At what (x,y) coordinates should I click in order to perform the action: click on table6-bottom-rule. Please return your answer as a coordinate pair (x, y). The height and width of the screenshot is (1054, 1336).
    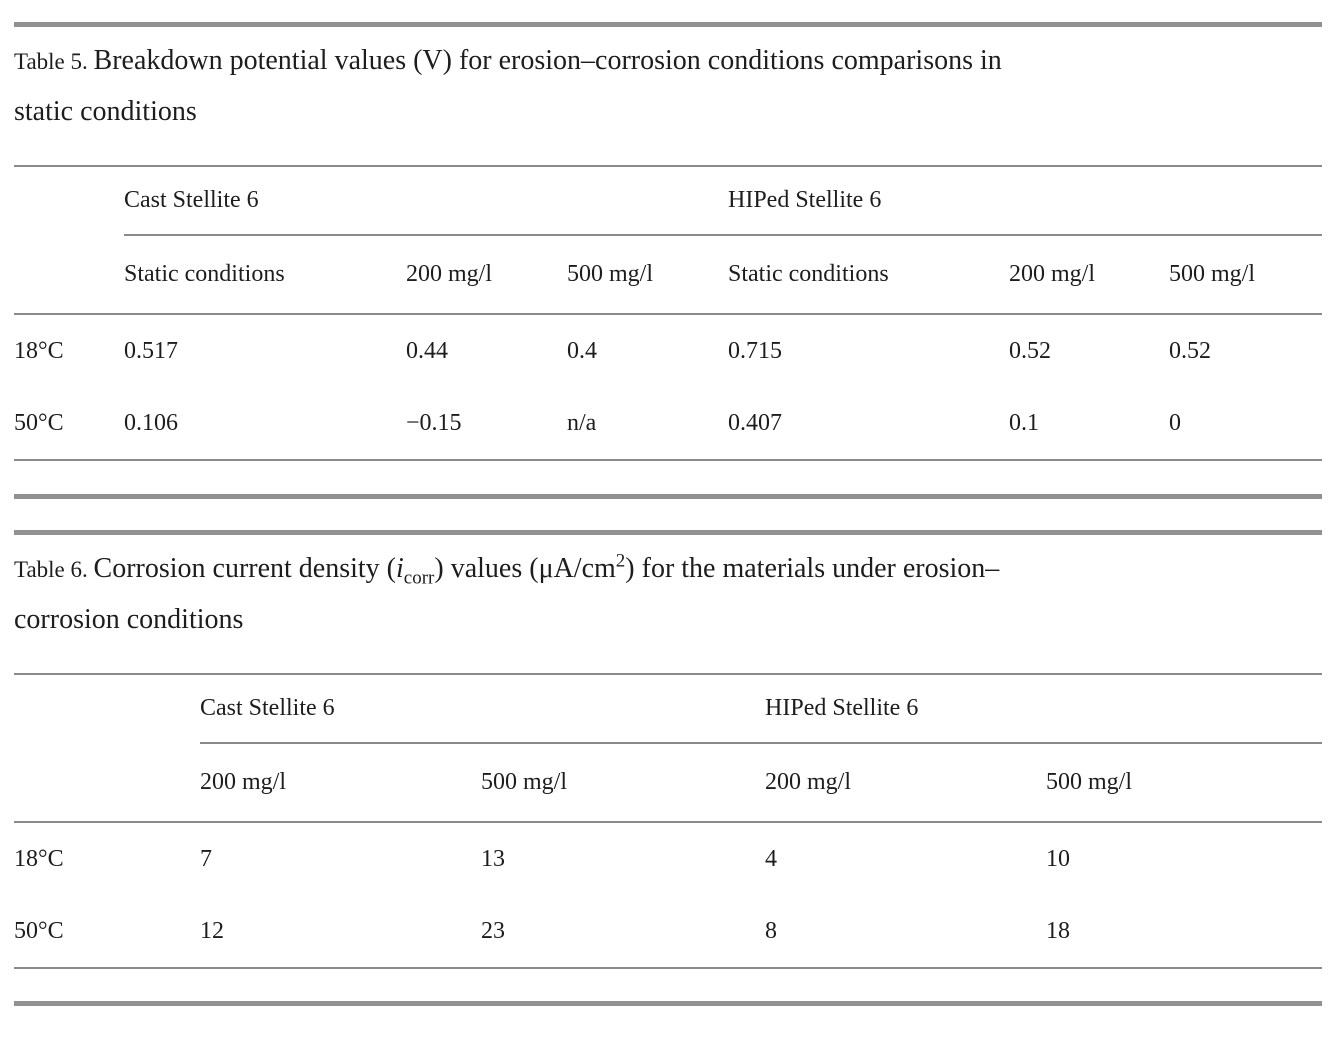
    Looking at the image, I should click on (668, 1003).